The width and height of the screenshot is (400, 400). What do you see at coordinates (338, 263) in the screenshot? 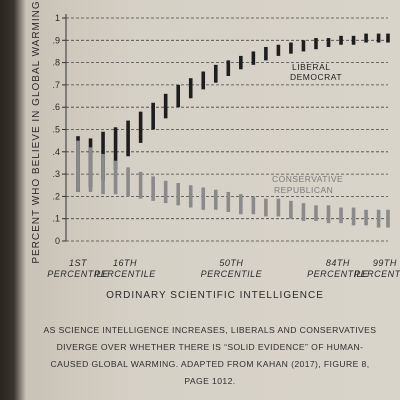
I see `x-tick-label: 84TH` at bounding box center [338, 263].